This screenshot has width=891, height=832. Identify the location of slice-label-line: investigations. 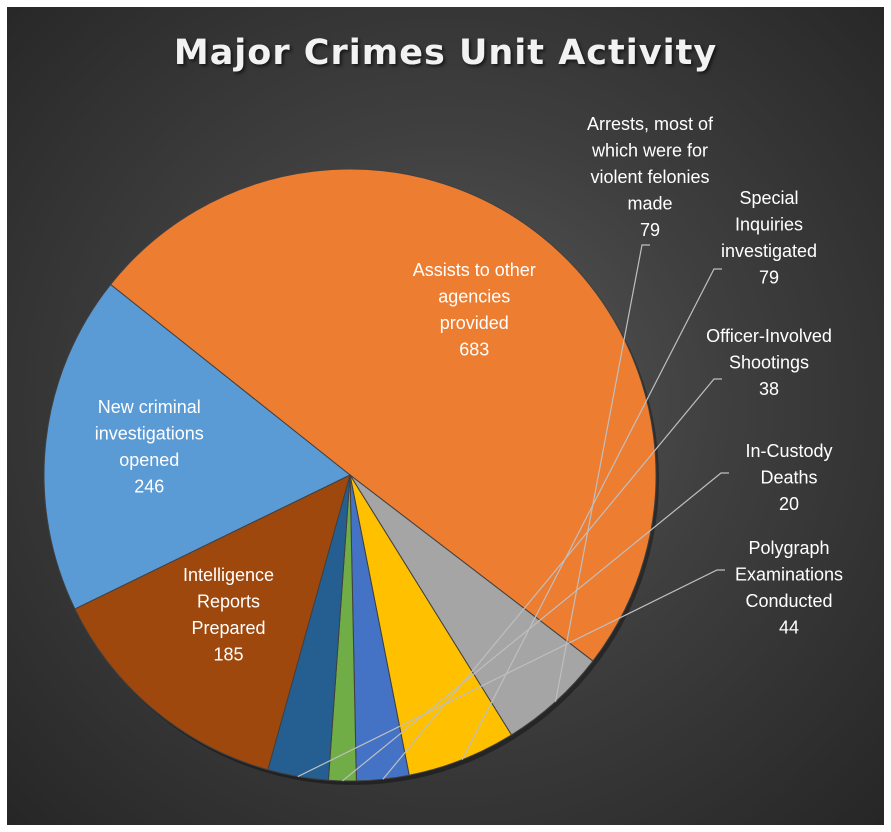
(149, 434).